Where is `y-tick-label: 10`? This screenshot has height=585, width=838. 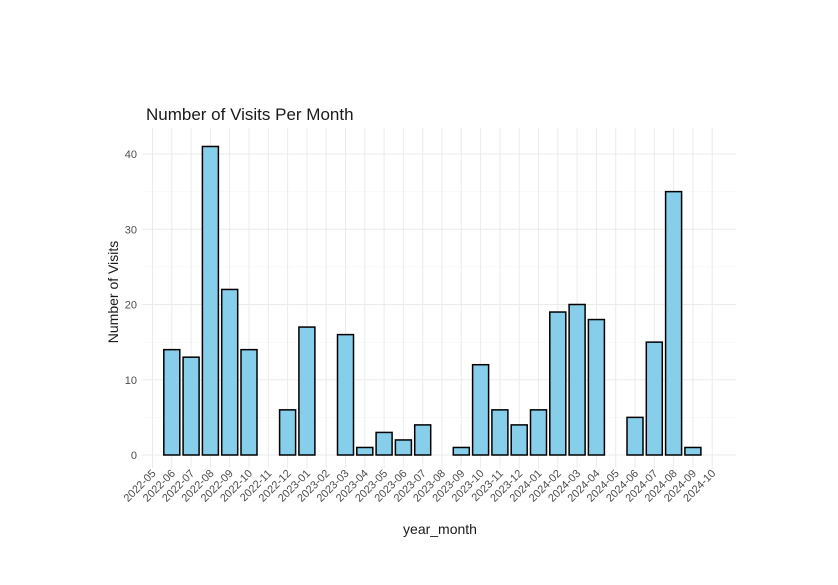
y-tick-label: 10 is located at coordinates (131, 381).